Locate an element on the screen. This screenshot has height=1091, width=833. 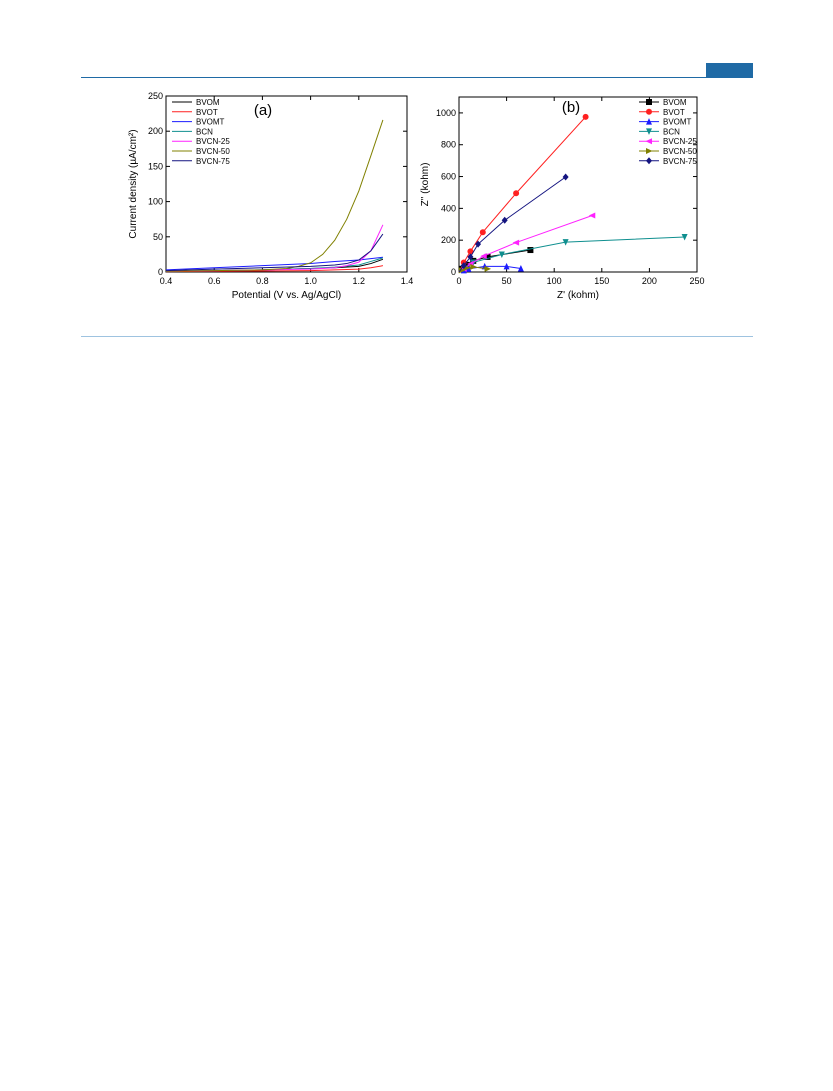
chart-a-series-bvot is located at coordinates (274, 269).